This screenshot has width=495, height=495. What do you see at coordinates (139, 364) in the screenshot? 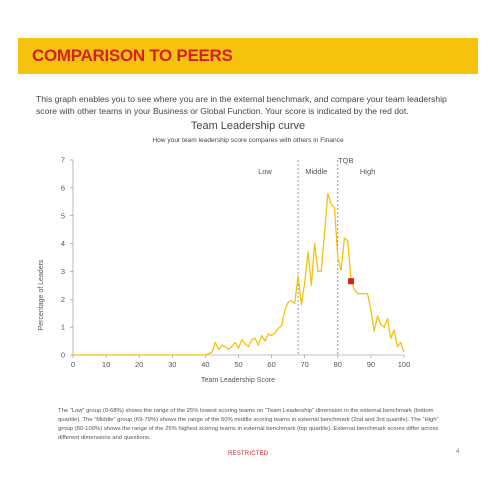
I see `x-tick-label: 20` at bounding box center [139, 364].